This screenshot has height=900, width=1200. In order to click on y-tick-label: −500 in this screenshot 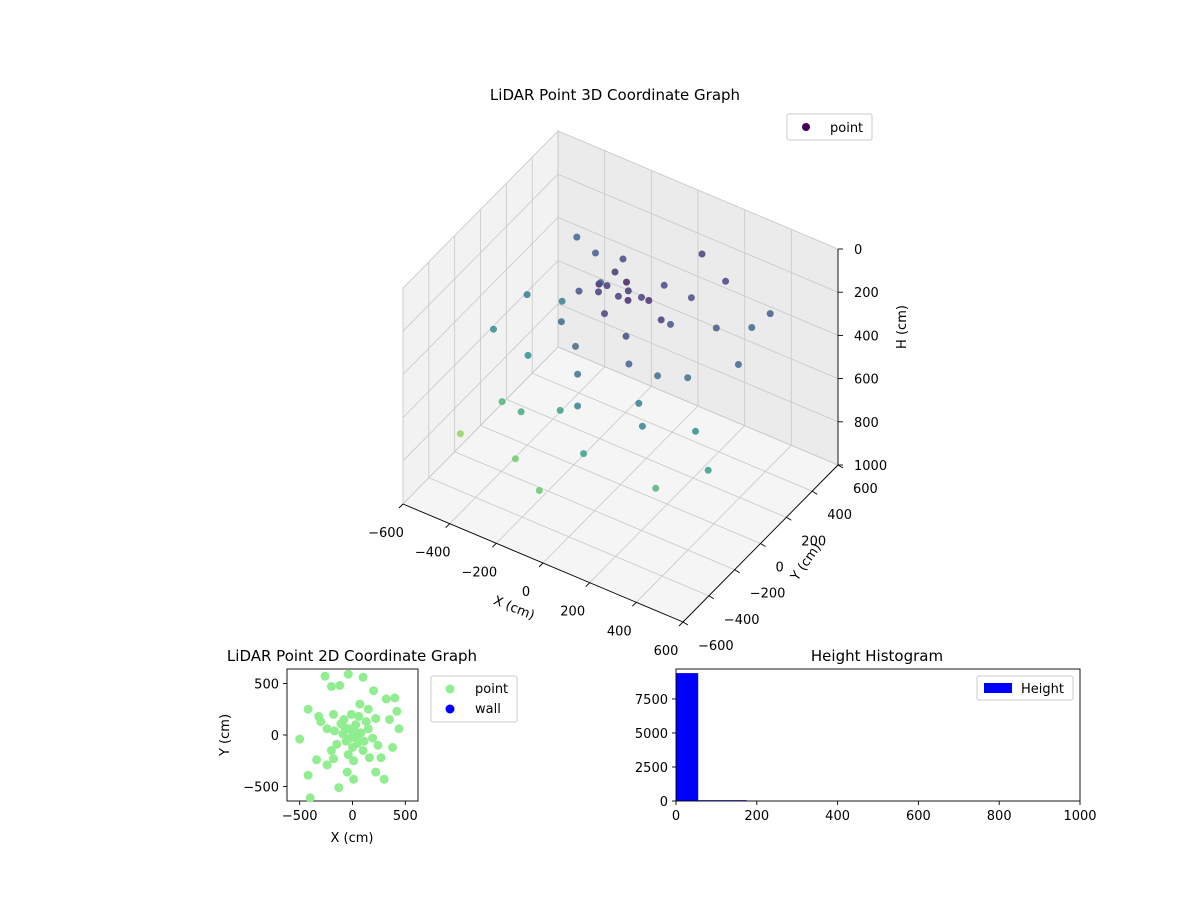, I will do `click(261, 788)`.